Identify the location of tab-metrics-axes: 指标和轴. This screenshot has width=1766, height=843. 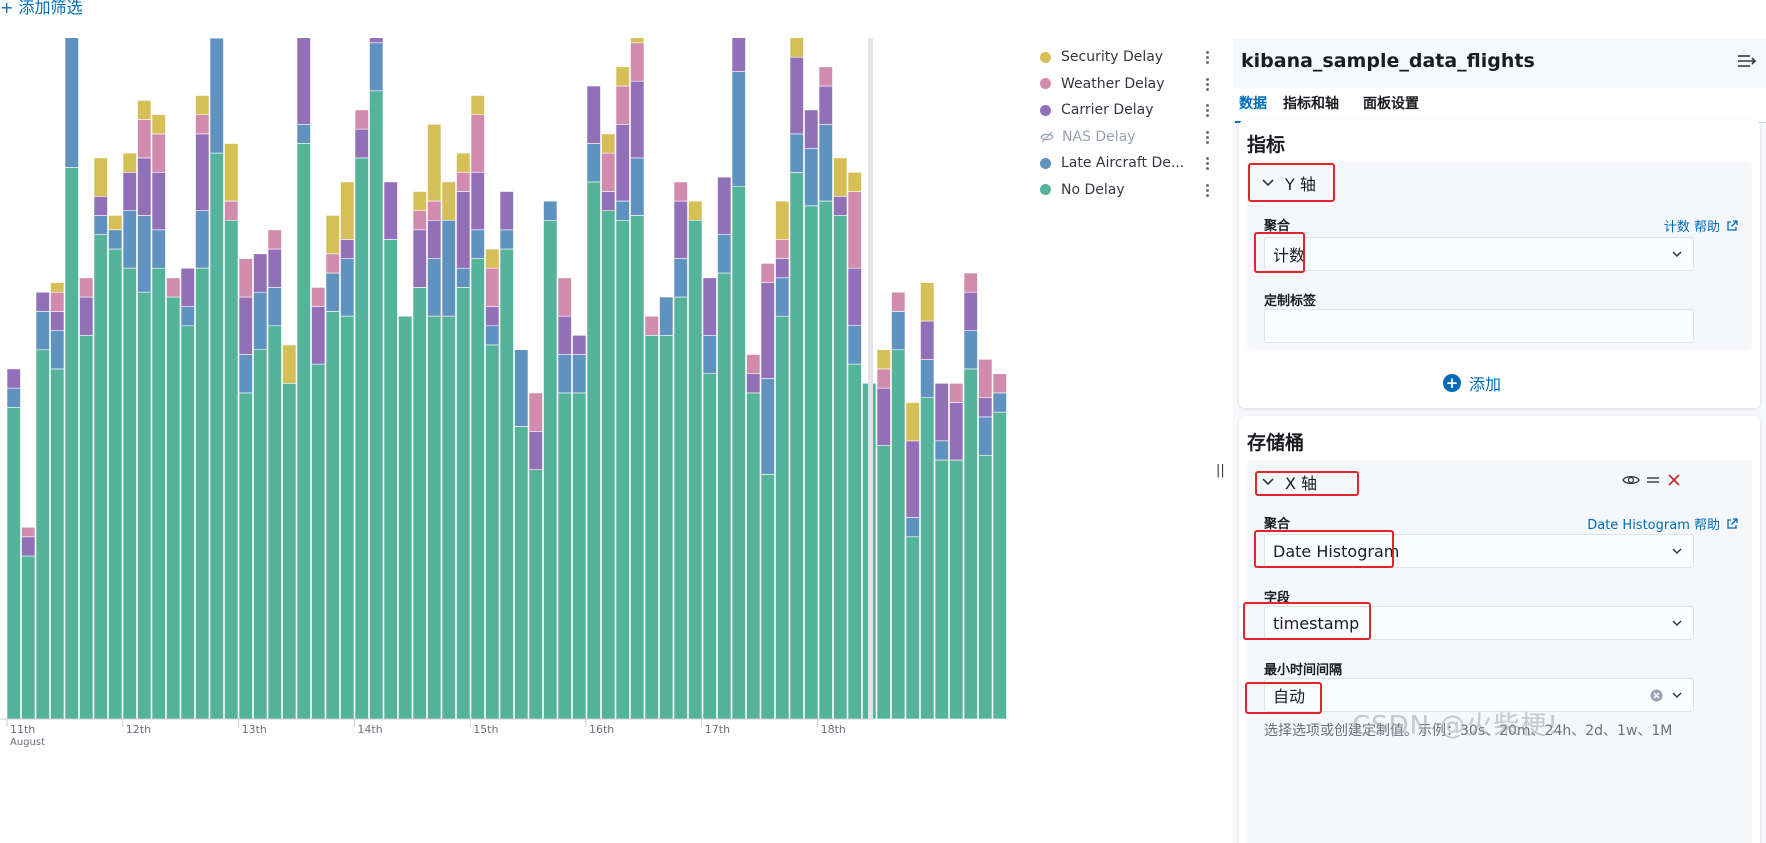
(1311, 104).